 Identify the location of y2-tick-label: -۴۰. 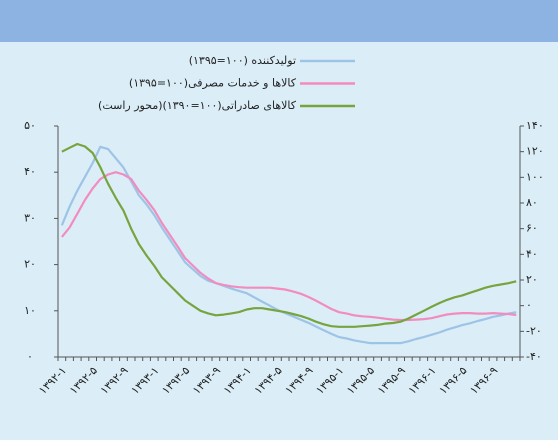
(534, 356).